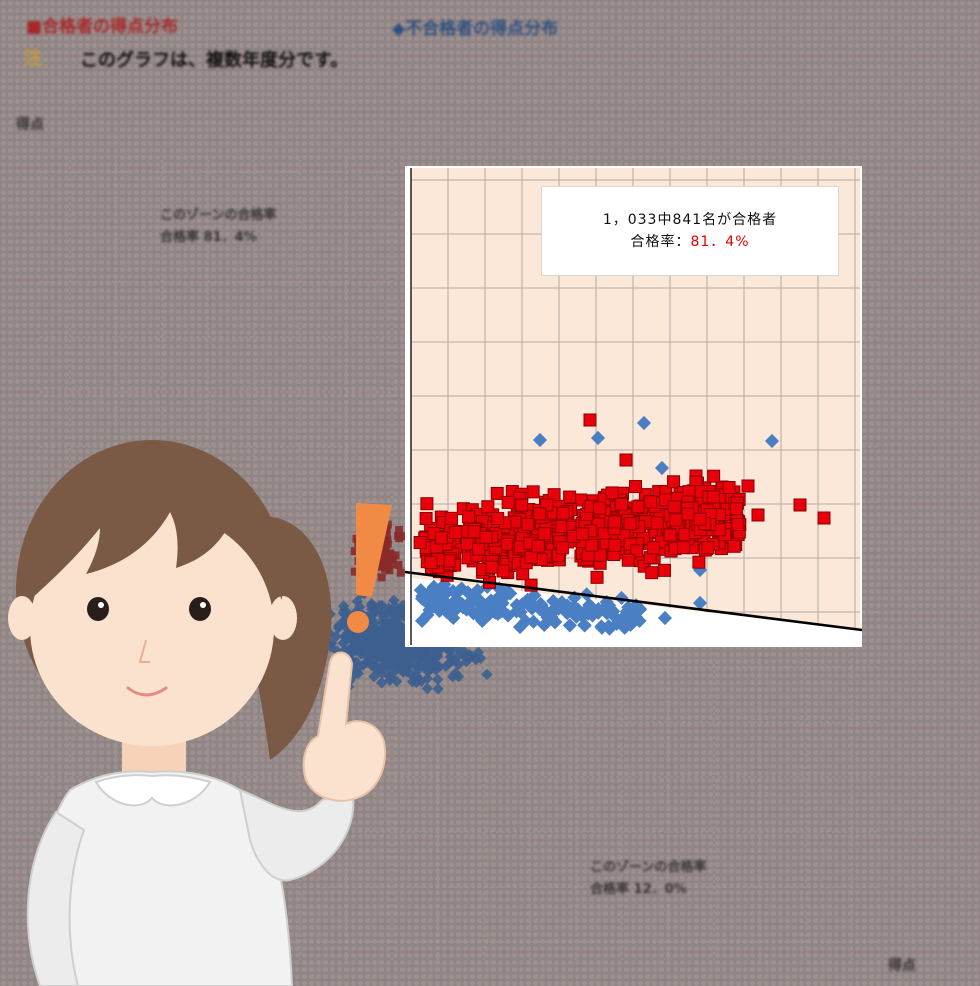 Image resolution: width=980 pixels, height=986 pixels. What do you see at coordinates (30, 125) in the screenshot?
I see `y-axis-label: 得点` at bounding box center [30, 125].